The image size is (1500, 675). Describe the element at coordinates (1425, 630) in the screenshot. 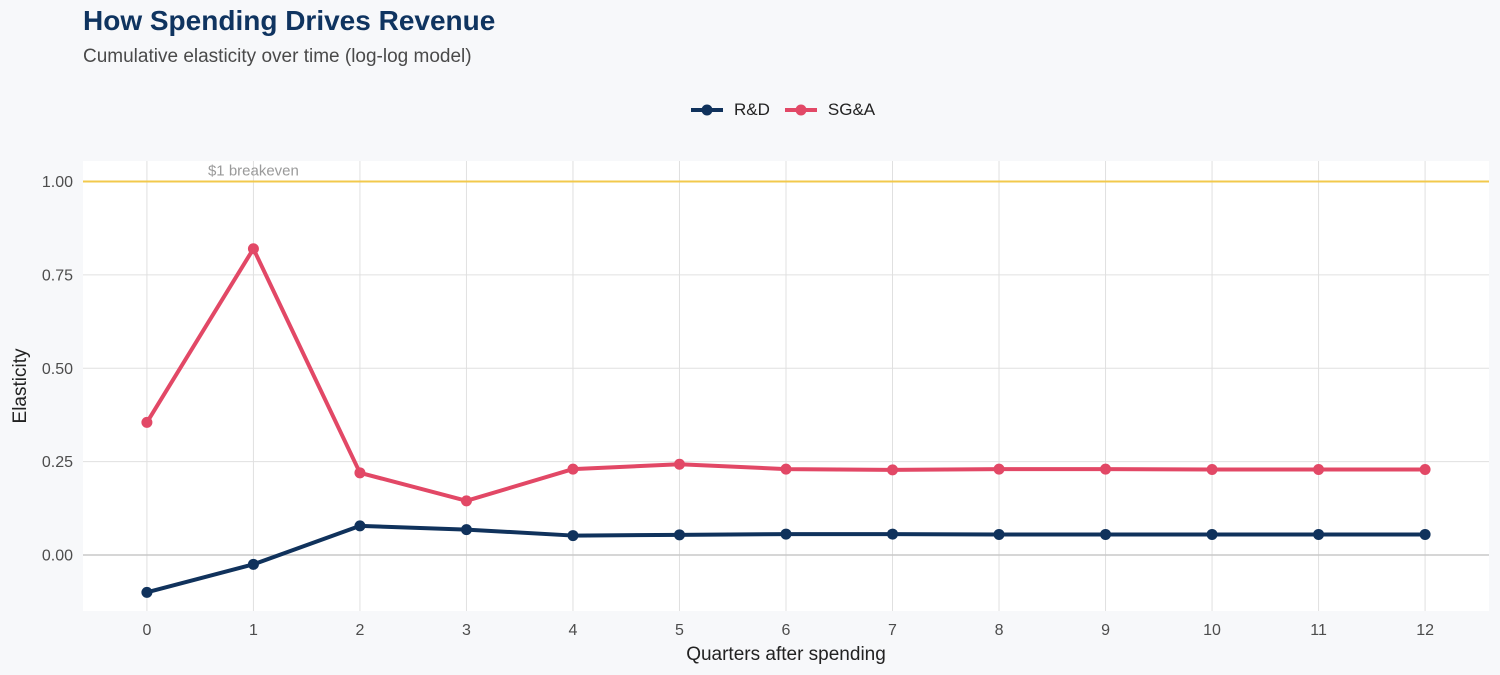

I see `x-tick-label: 12` at that location.